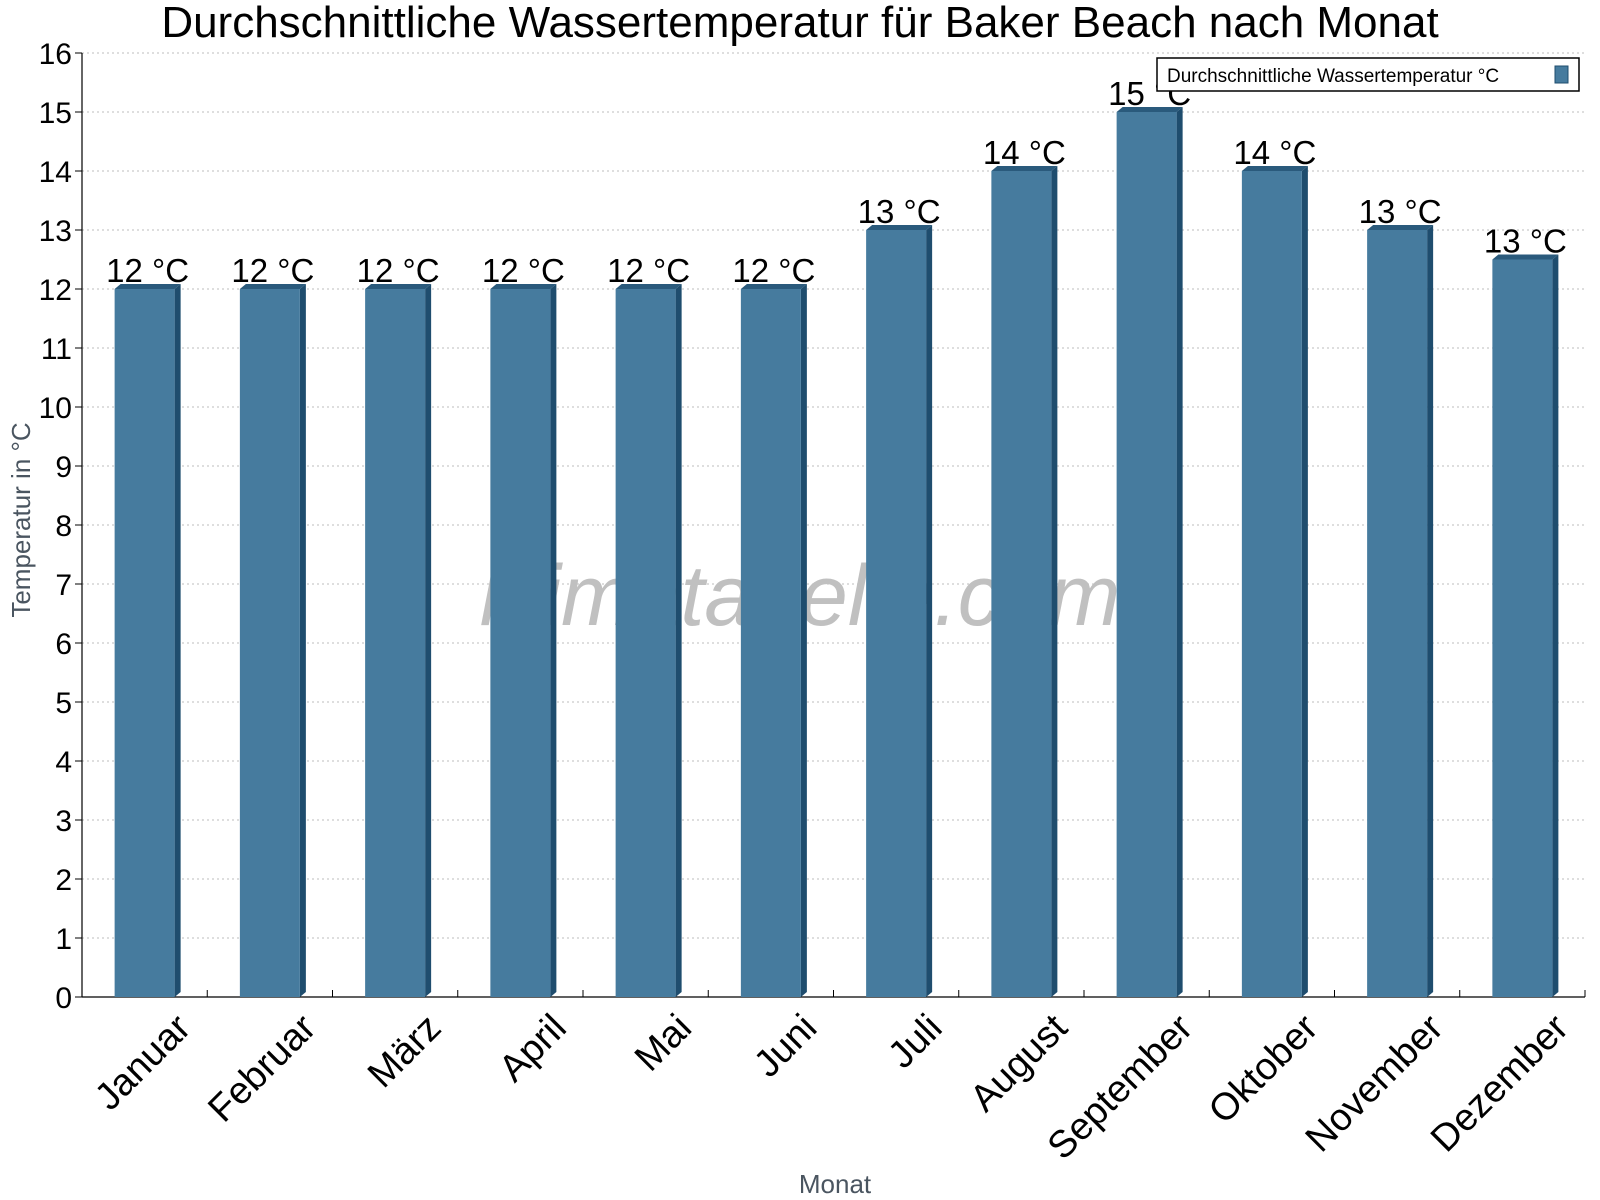 This screenshot has height=1200, width=1600. I want to click on legend: Durchschnittliche Wassertemperatur °C, so click(1368, 74).